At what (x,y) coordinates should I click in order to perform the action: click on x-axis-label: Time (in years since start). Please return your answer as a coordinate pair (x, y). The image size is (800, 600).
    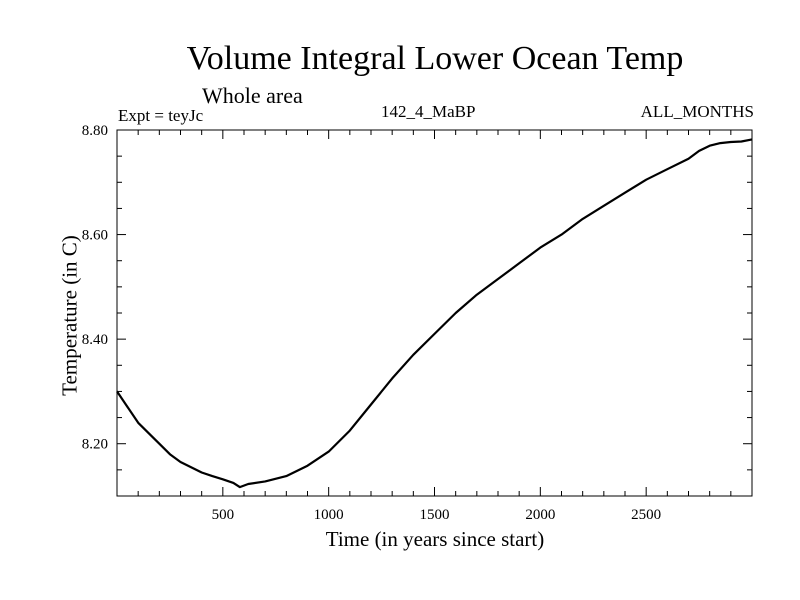
    Looking at the image, I should click on (435, 539).